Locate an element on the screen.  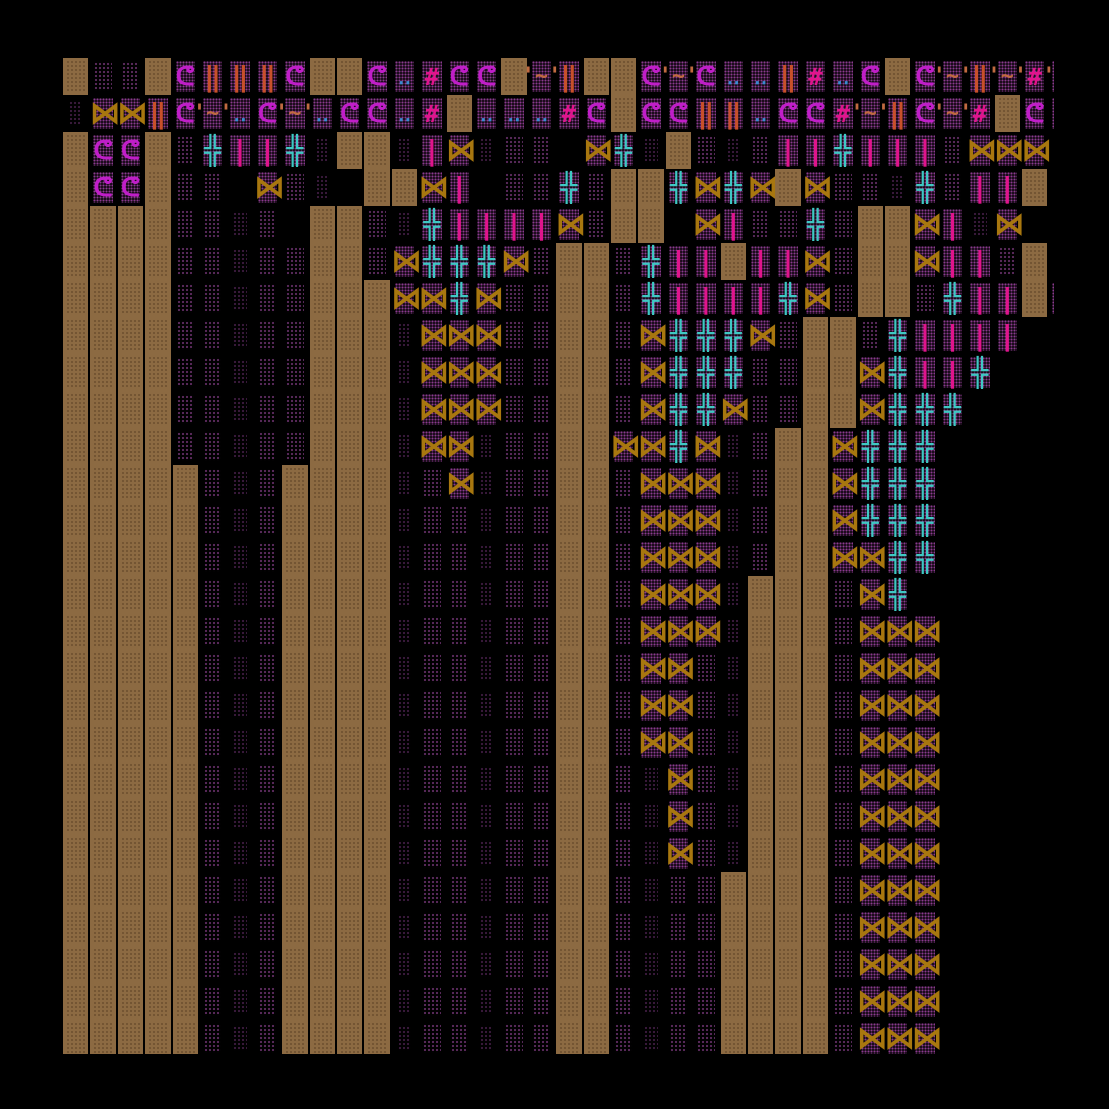
glyph-tile: '~' is located at coordinates (870, 113).